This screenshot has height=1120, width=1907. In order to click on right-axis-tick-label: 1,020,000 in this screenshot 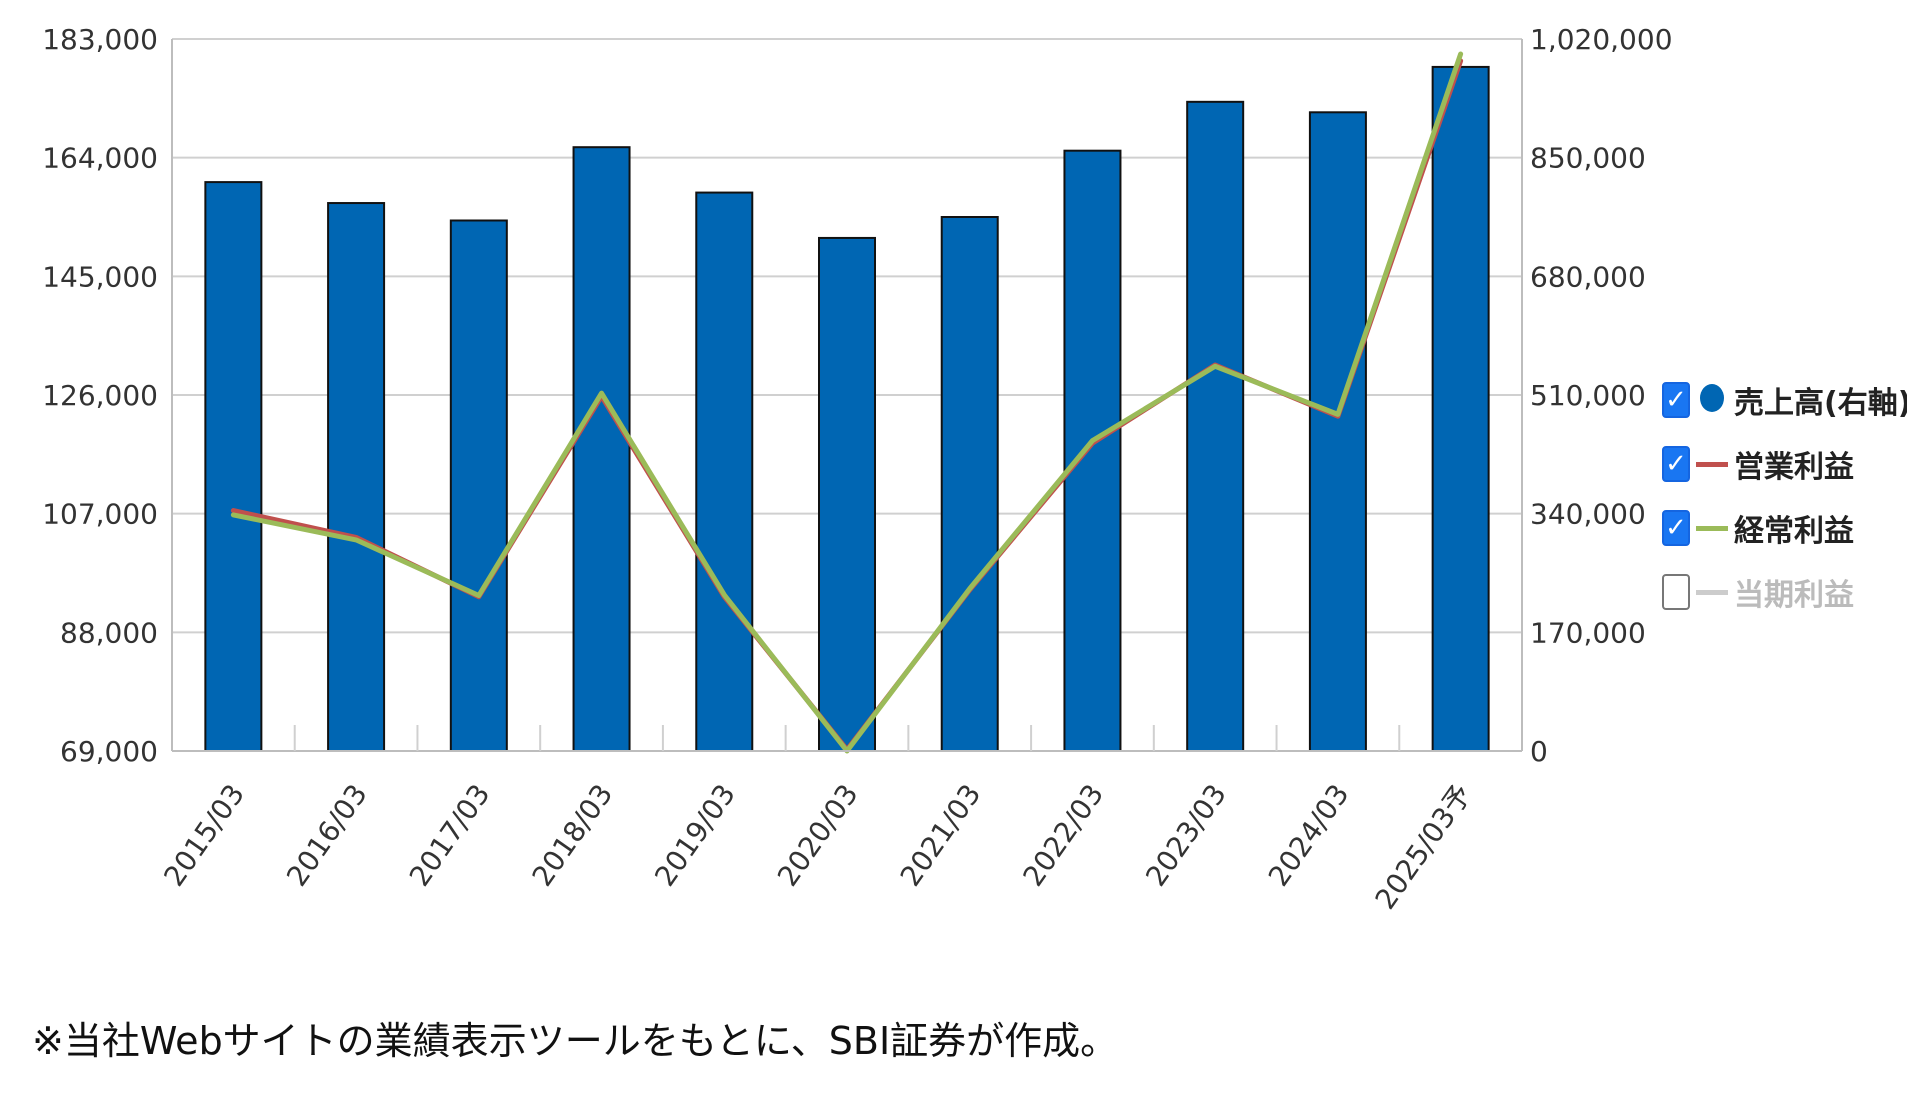, I will do `click(1601, 39)`.